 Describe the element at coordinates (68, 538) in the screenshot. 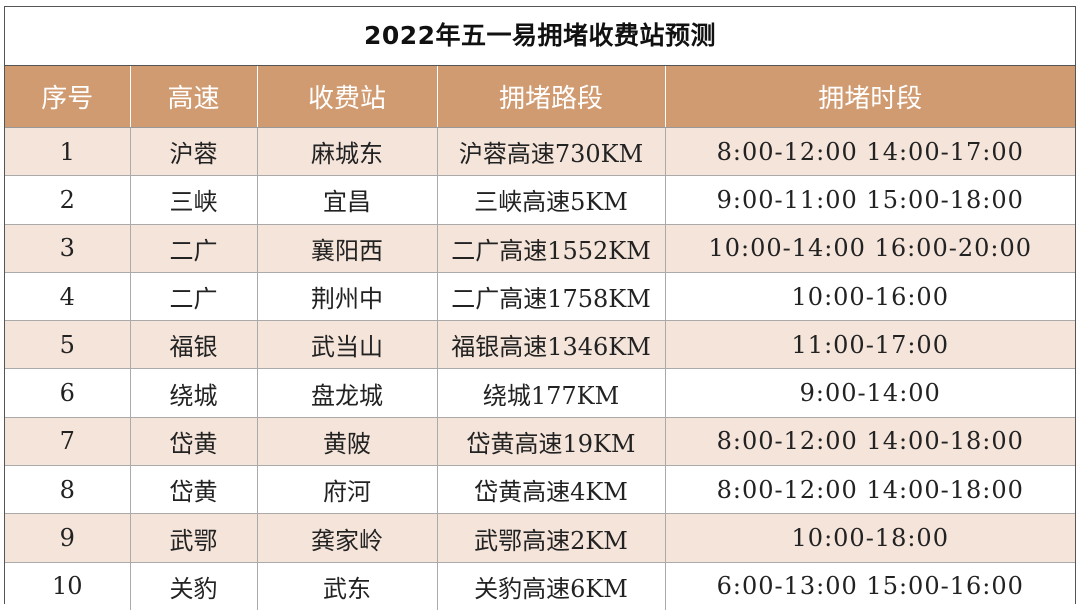

I see `cell-index: 9` at that location.